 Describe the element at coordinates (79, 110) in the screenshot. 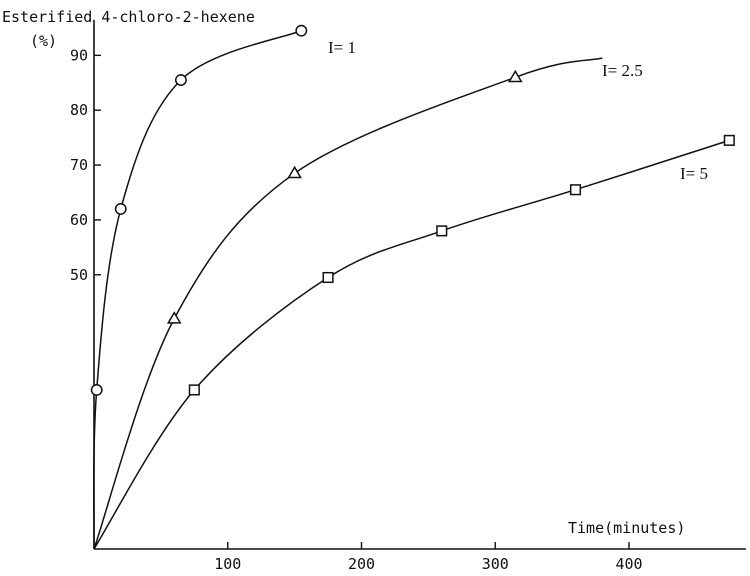

I see `y-tick-label: 80` at that location.